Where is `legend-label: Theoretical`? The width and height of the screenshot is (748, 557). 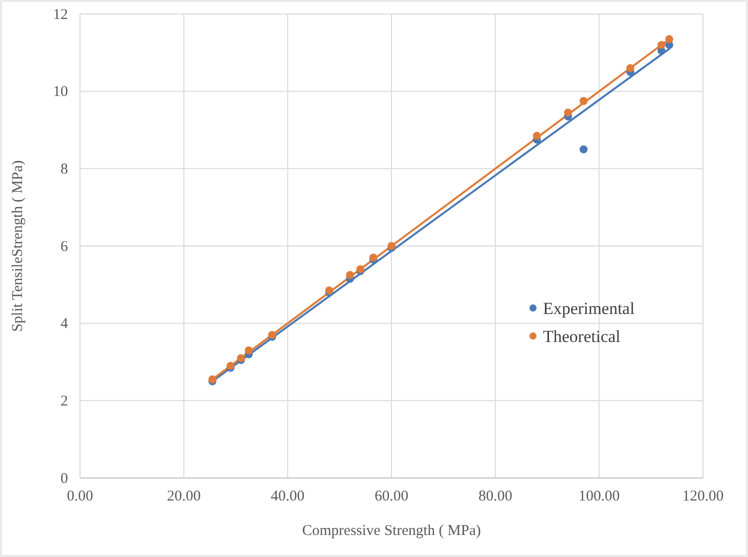 legend-label: Theoretical is located at coordinates (582, 336).